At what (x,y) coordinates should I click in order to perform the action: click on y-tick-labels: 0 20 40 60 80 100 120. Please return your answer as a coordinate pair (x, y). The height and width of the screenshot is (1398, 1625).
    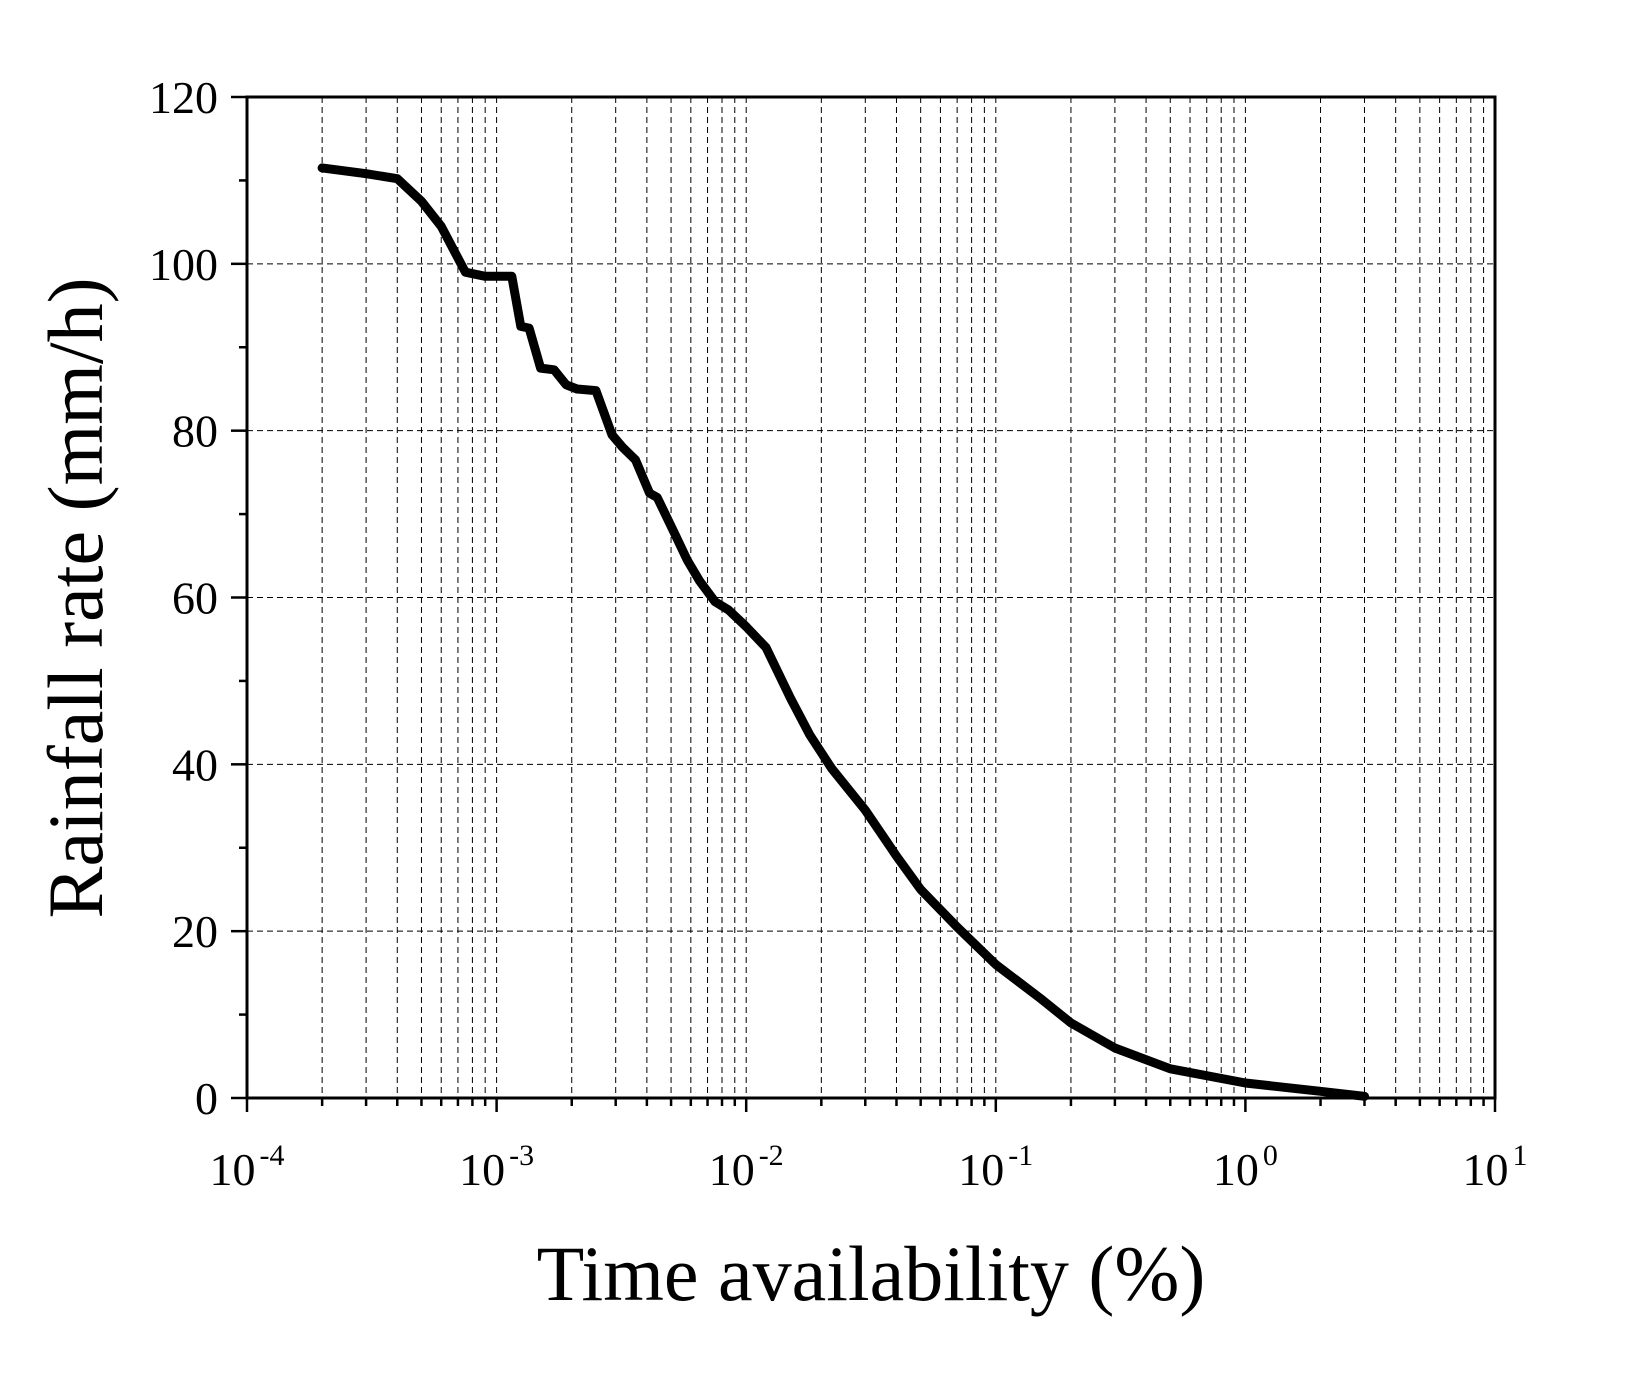
    Looking at the image, I should click on (183, 598).